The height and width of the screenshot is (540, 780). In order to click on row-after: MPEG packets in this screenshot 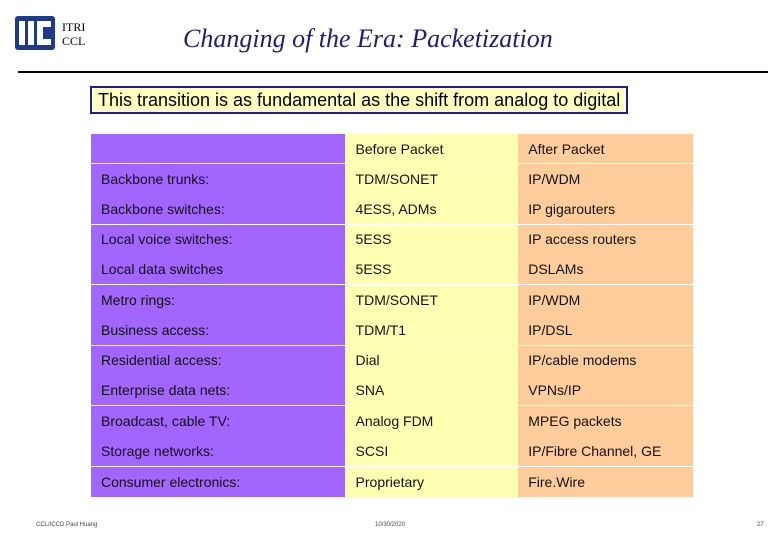, I will do `click(605, 420)`.